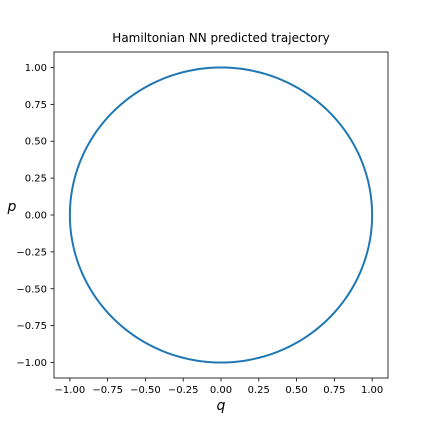  Describe the element at coordinates (107, 390) in the screenshot. I see `x-tick-label: −0.75` at that location.